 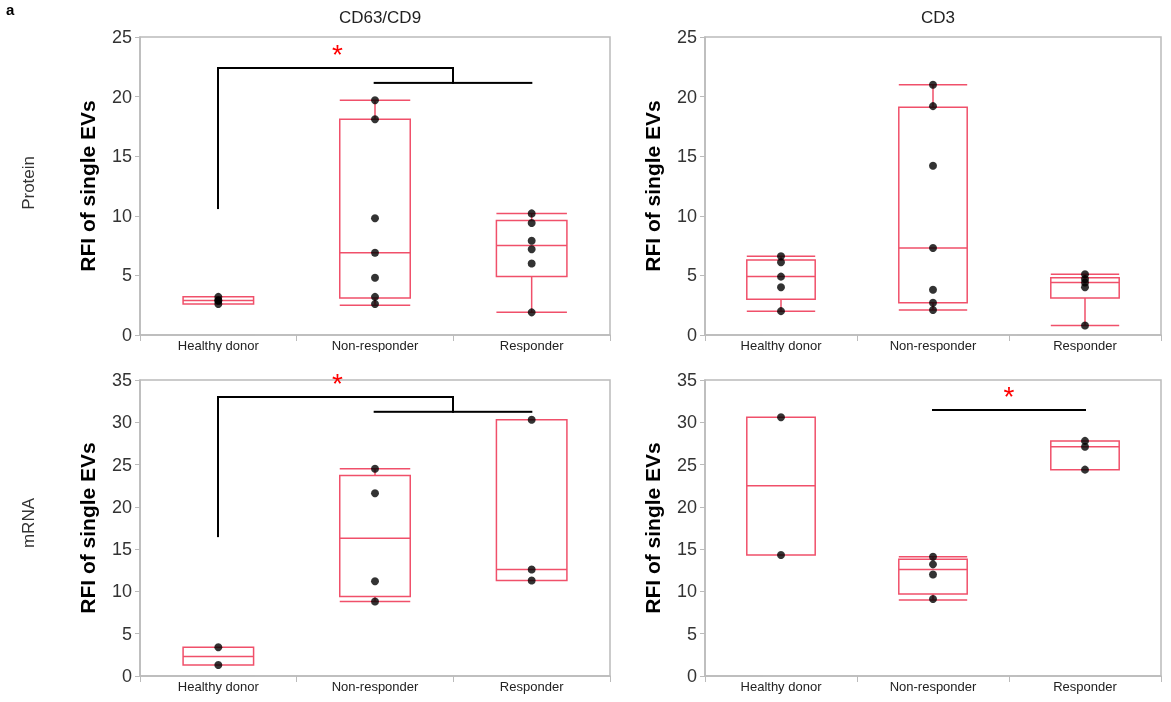 What do you see at coordinates (380, 17) in the screenshot?
I see `chart-title: CD63/CD9` at bounding box center [380, 17].